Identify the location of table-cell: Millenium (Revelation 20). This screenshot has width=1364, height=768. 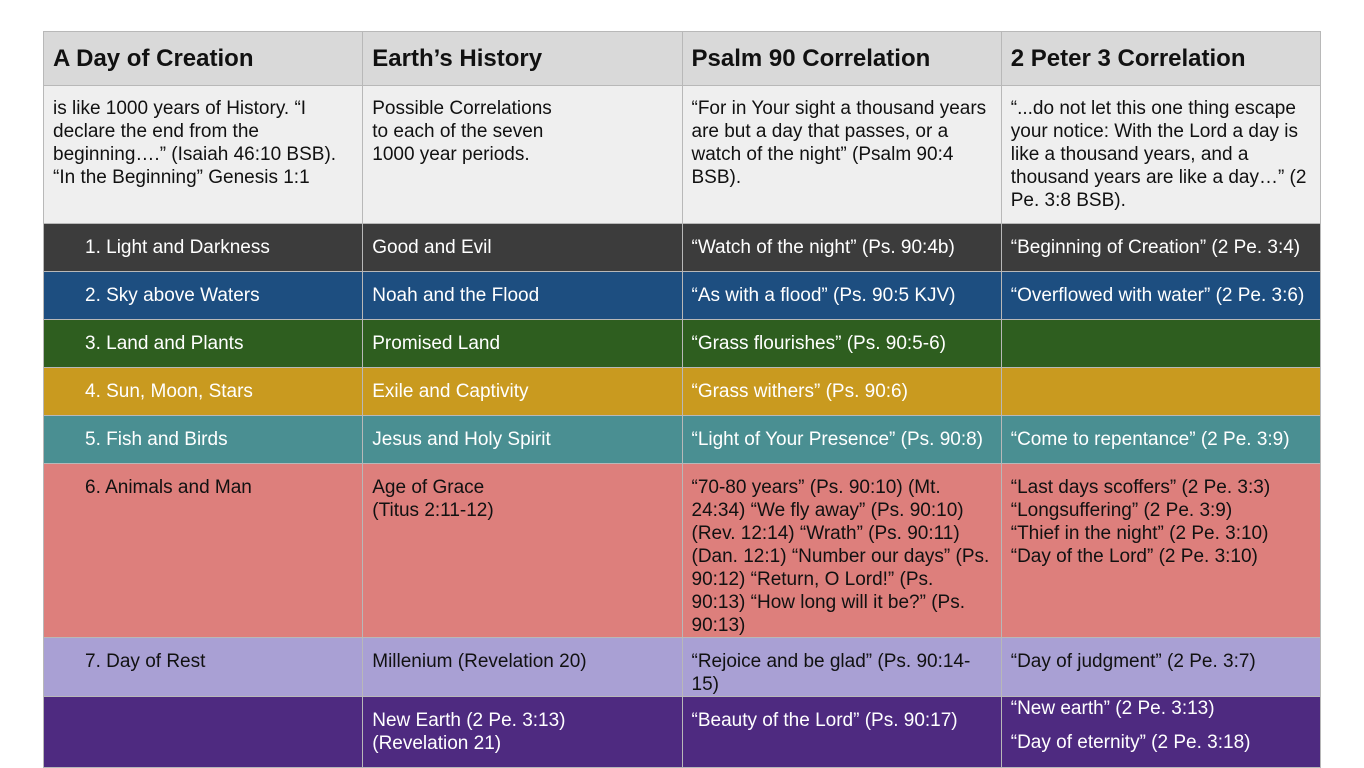
(522, 667).